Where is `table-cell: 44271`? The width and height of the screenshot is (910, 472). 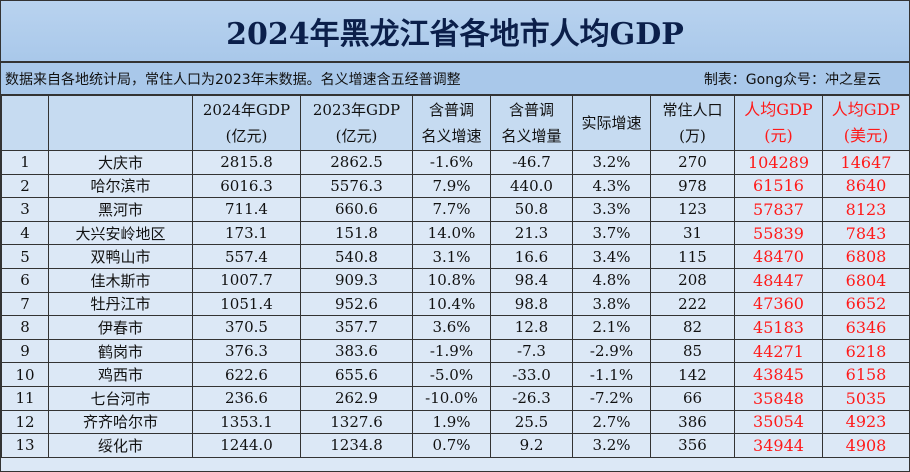
table-cell: 44271 is located at coordinates (778, 351).